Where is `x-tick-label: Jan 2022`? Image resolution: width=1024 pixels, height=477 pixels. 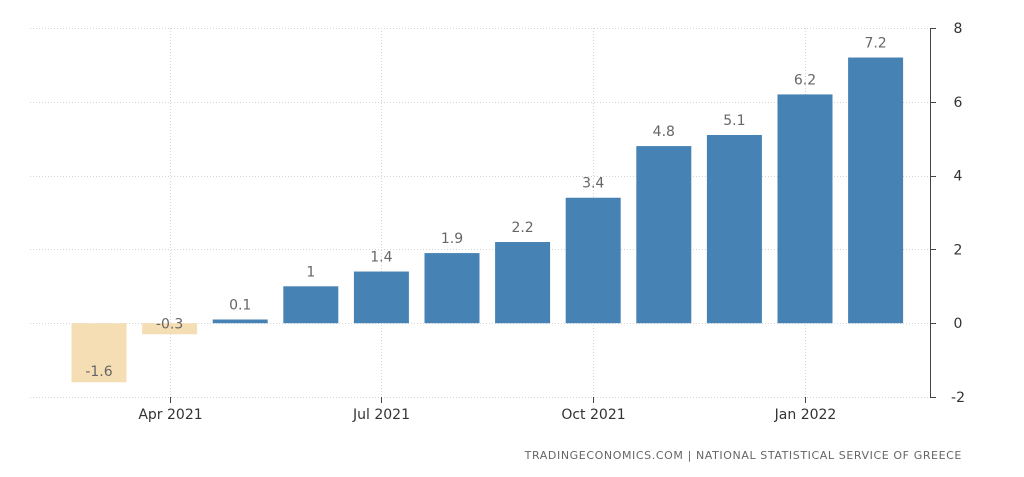 x-tick-label: Jan 2022 is located at coordinates (805, 415).